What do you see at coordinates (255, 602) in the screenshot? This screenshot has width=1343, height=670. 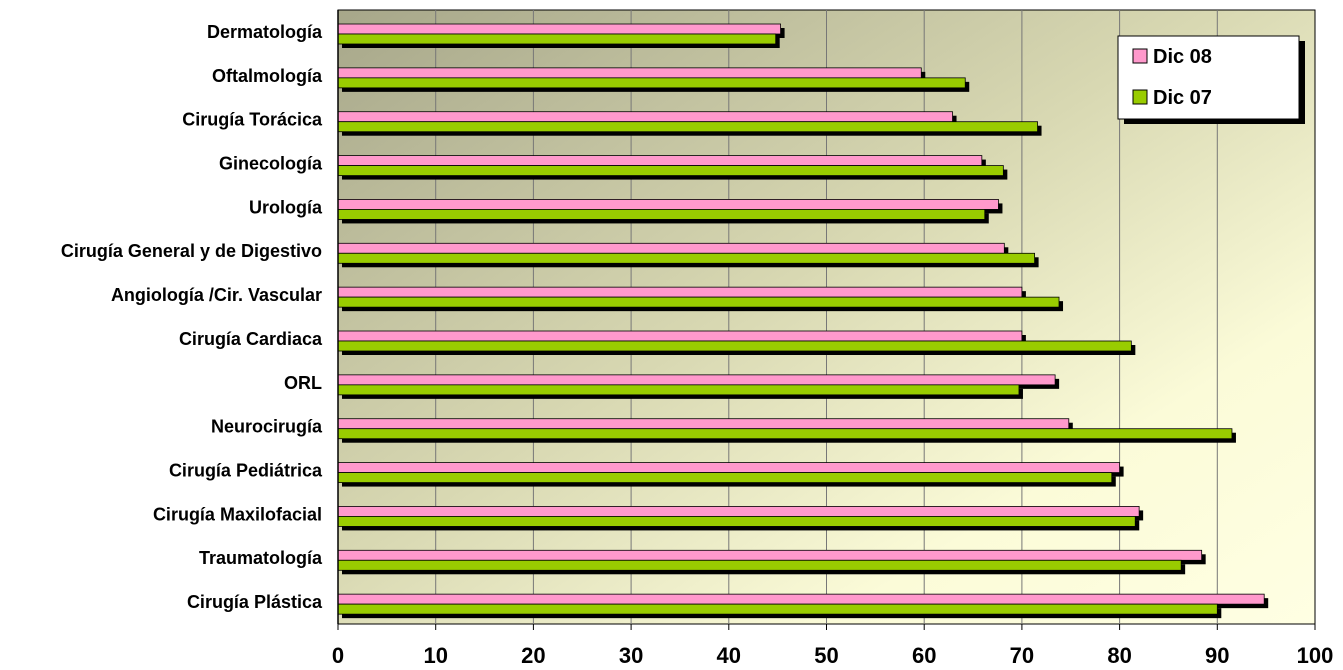 I see `category-label: Cirugía Plástica` at bounding box center [255, 602].